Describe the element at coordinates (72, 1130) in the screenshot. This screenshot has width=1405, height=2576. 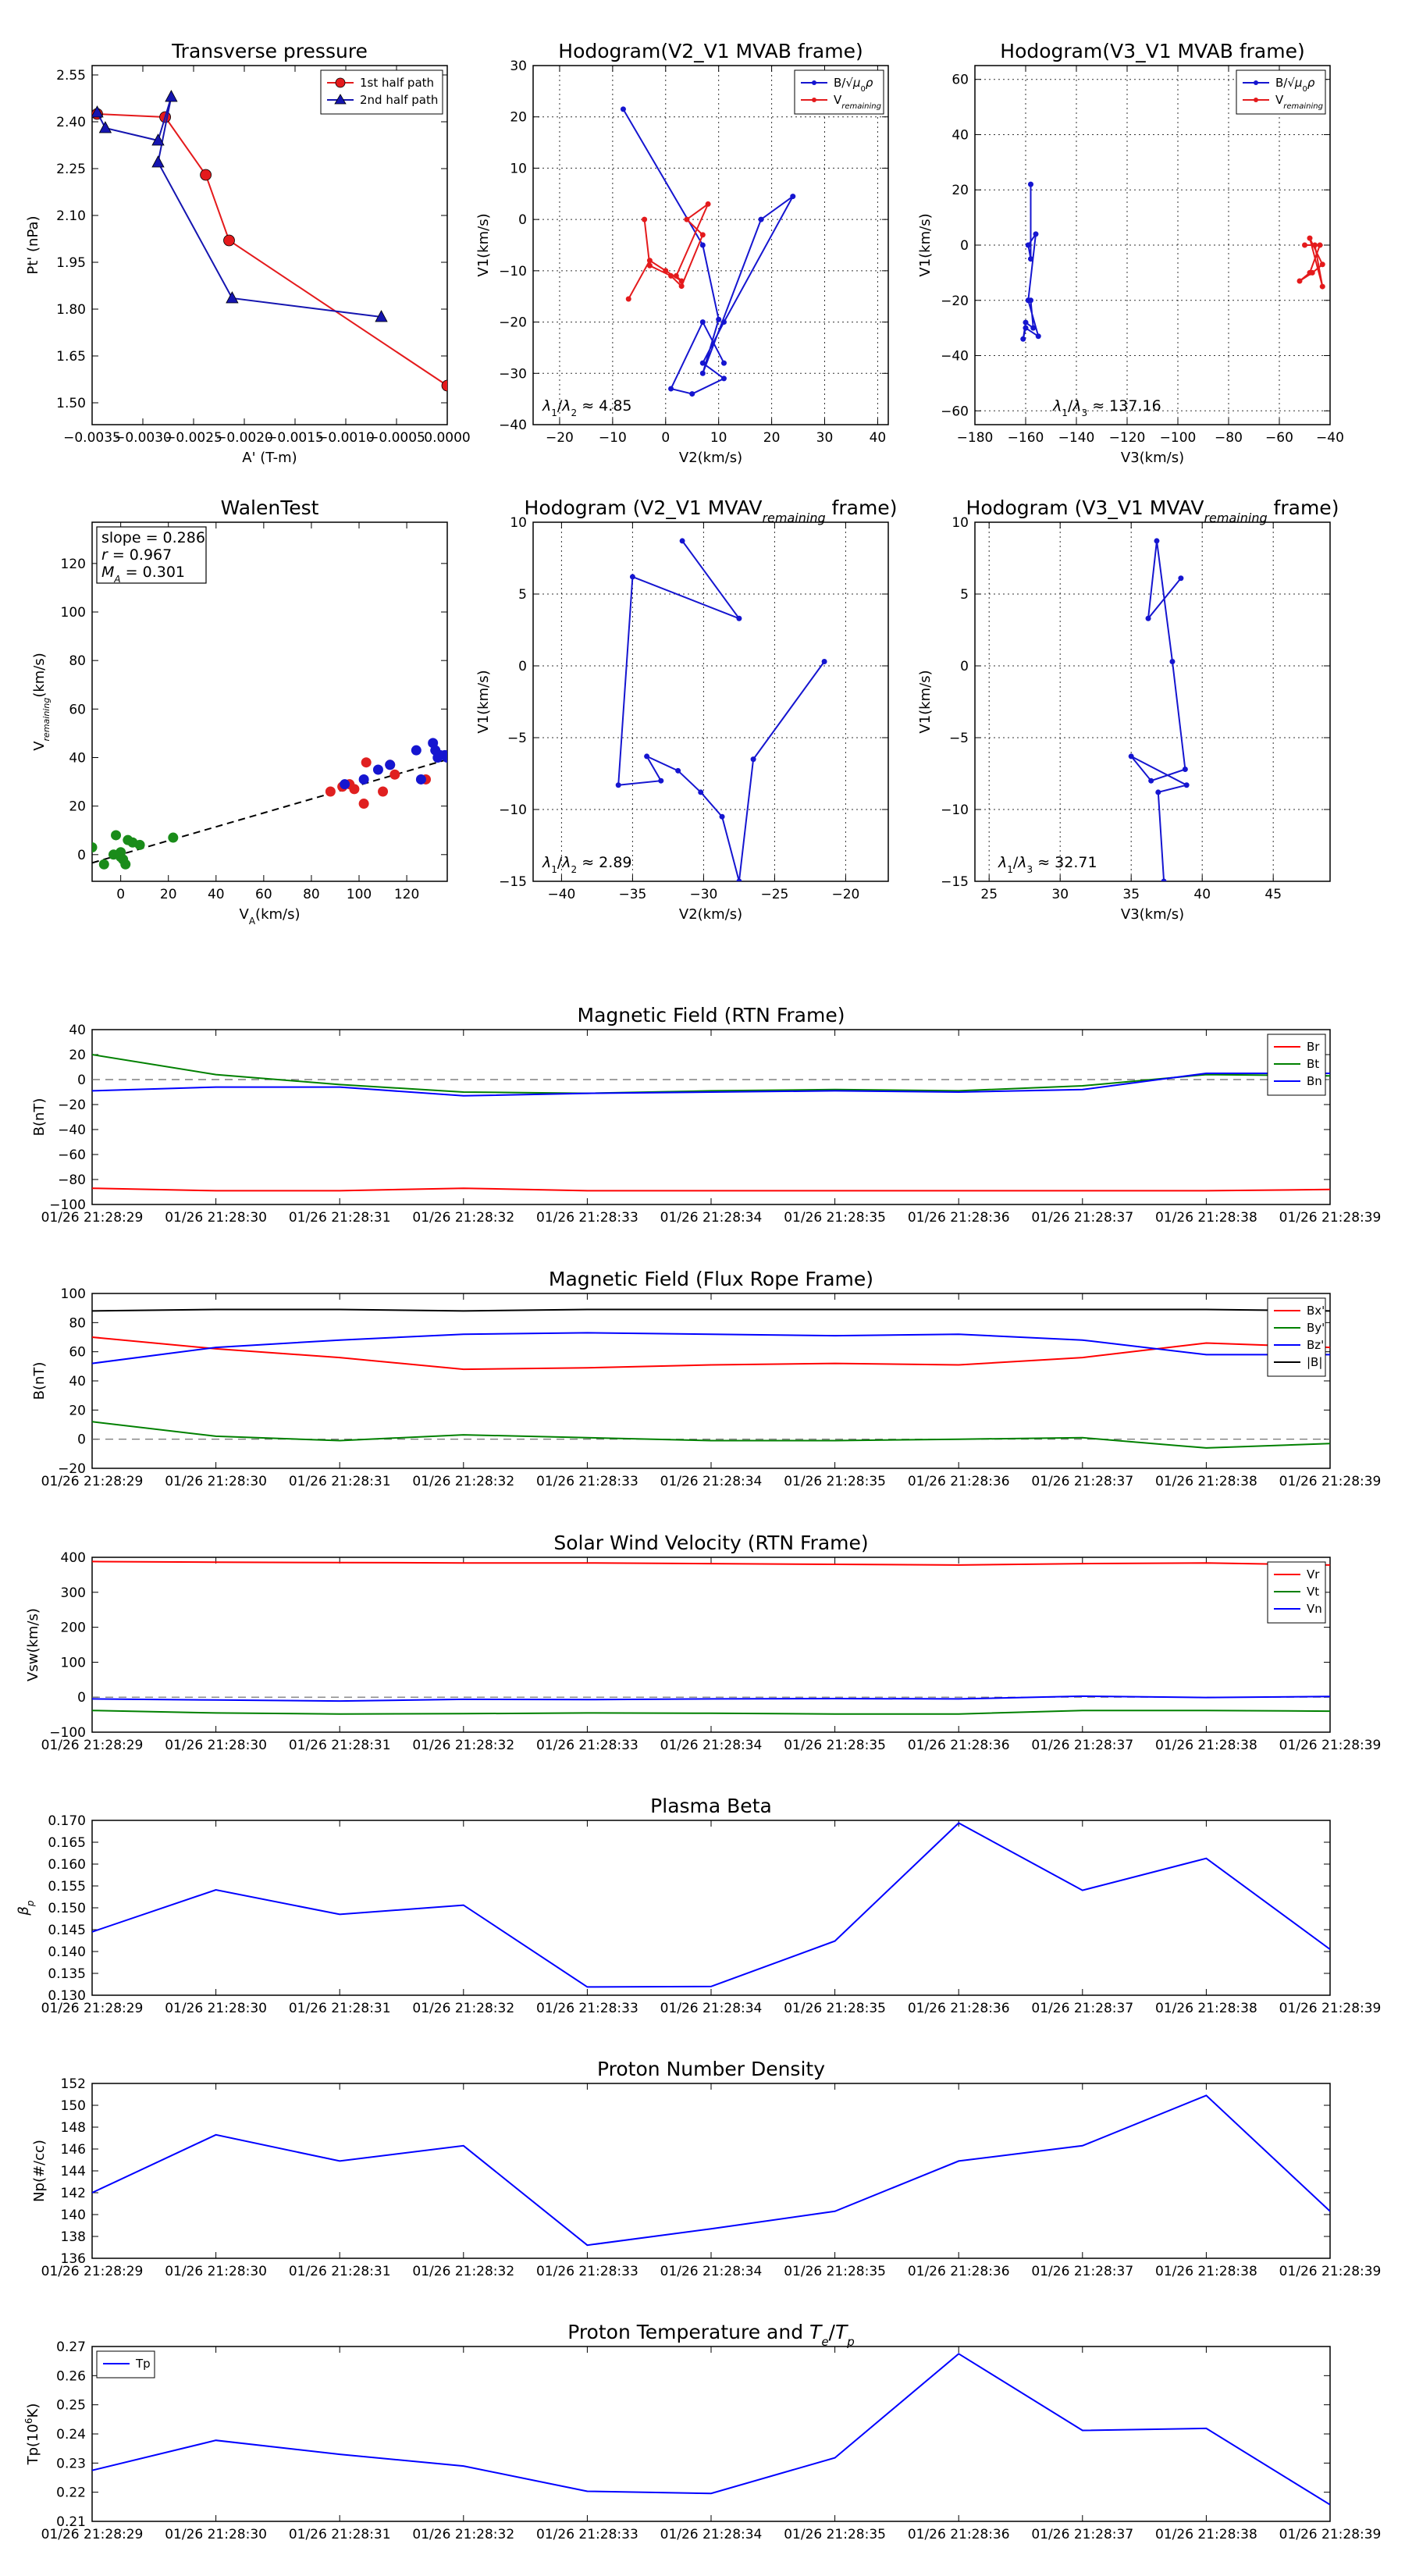
I see `bfield-ytick-label: −40` at that location.